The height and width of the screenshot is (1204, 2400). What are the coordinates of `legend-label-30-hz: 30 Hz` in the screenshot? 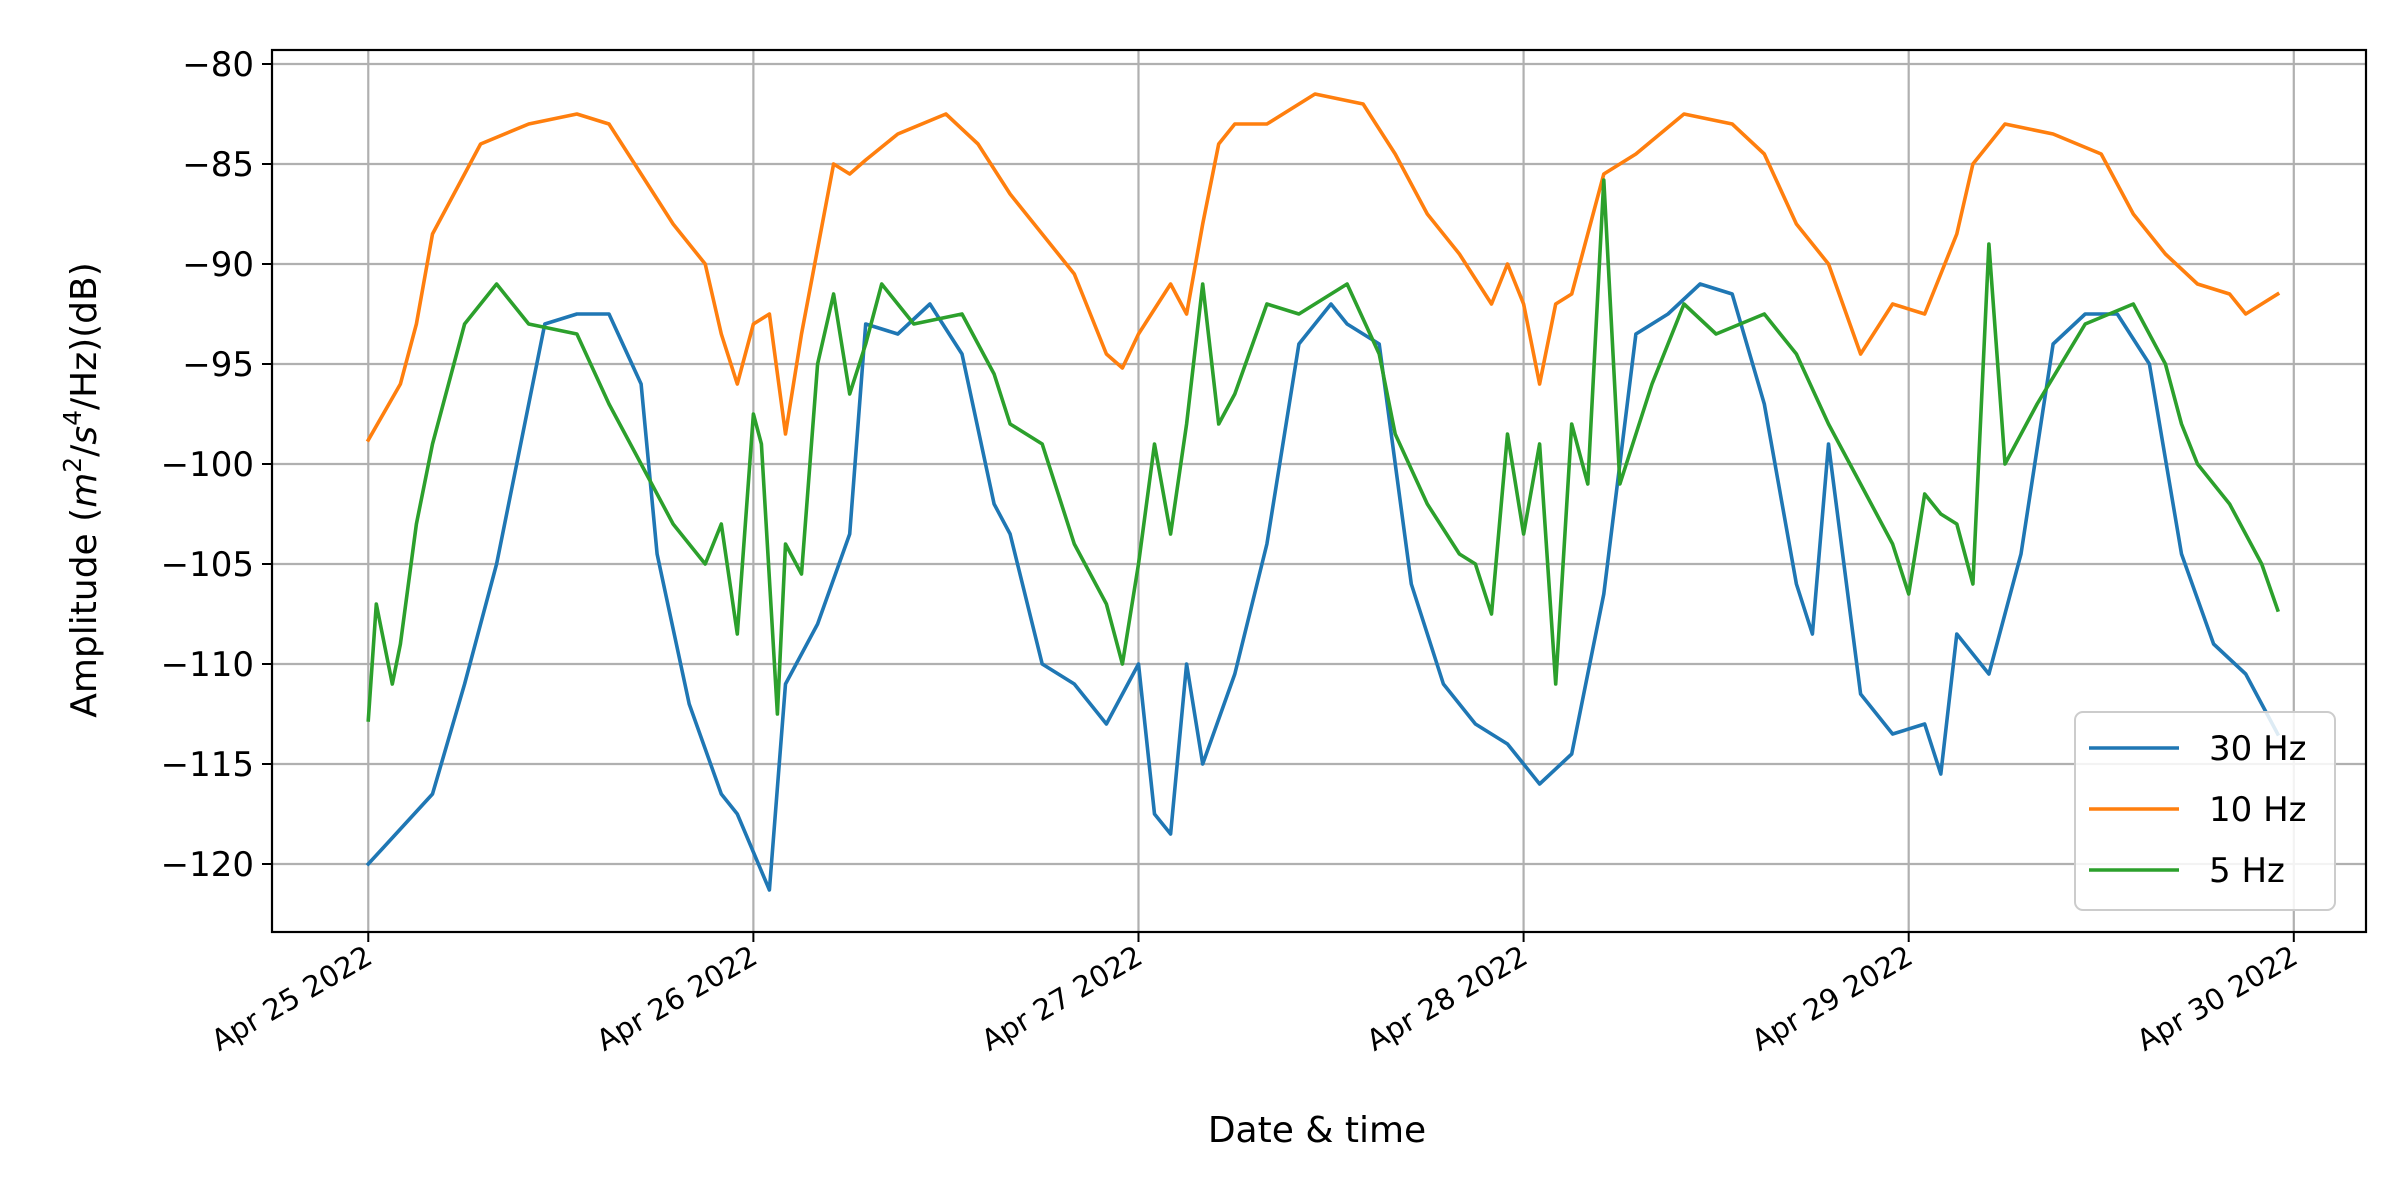 It's located at (2257, 749).